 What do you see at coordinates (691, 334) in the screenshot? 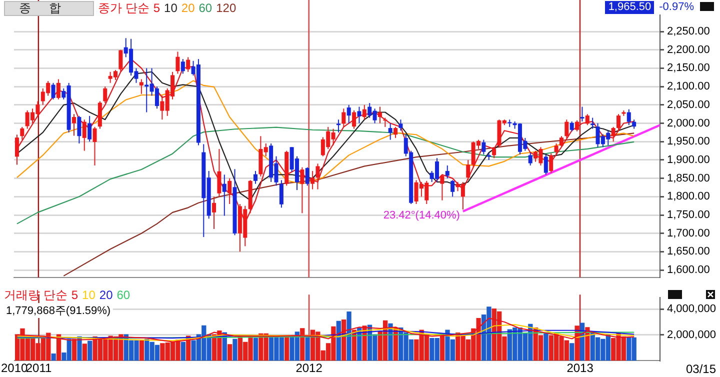
I see `y-tick-label: 2,000,000` at bounding box center [691, 334].